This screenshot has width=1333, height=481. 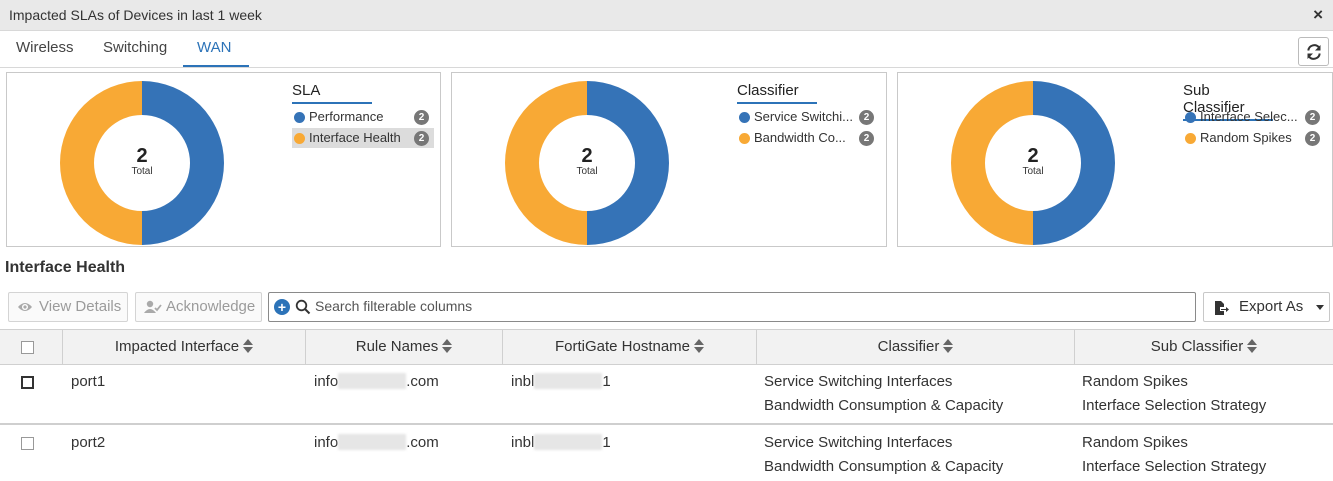 I want to click on donut-slice-bandwidth, so click(x=546, y=163).